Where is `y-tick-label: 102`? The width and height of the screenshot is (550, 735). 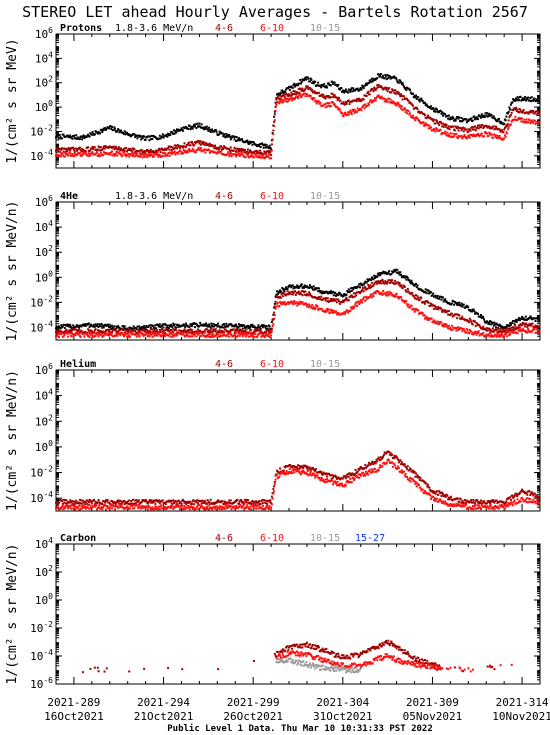
y-tick-label: 102 is located at coordinates (44, 420).